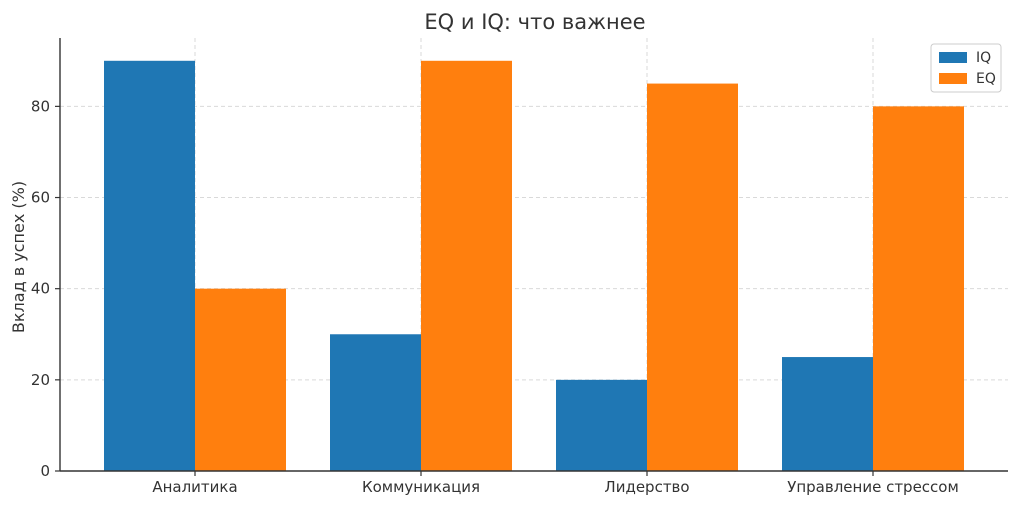  What do you see at coordinates (646, 487) in the screenshot?
I see `x-tick-label: Лидерство` at bounding box center [646, 487].